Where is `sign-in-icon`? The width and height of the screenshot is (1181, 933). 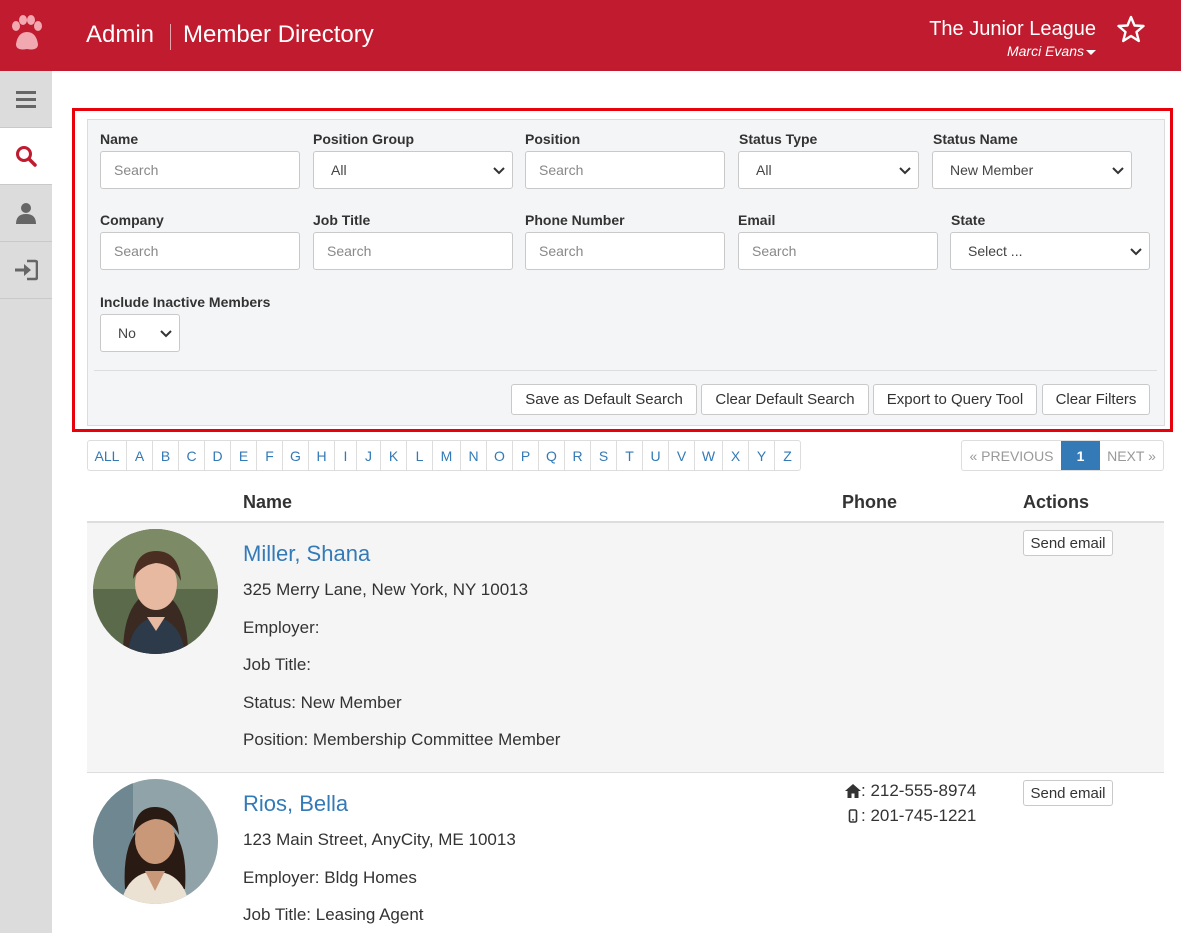 sign-in-icon is located at coordinates (26, 270).